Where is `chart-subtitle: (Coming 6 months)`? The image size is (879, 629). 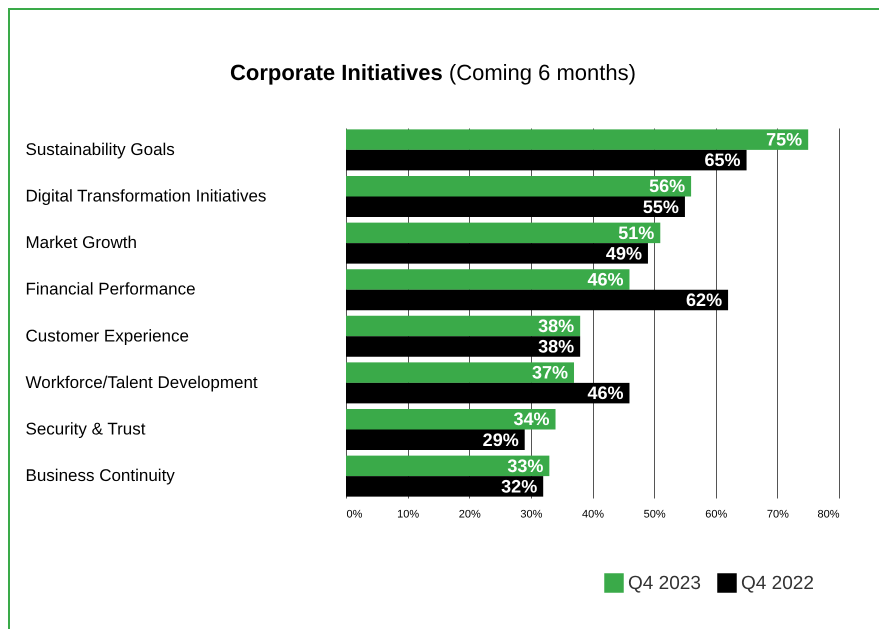 chart-subtitle: (Coming 6 months) is located at coordinates (542, 72).